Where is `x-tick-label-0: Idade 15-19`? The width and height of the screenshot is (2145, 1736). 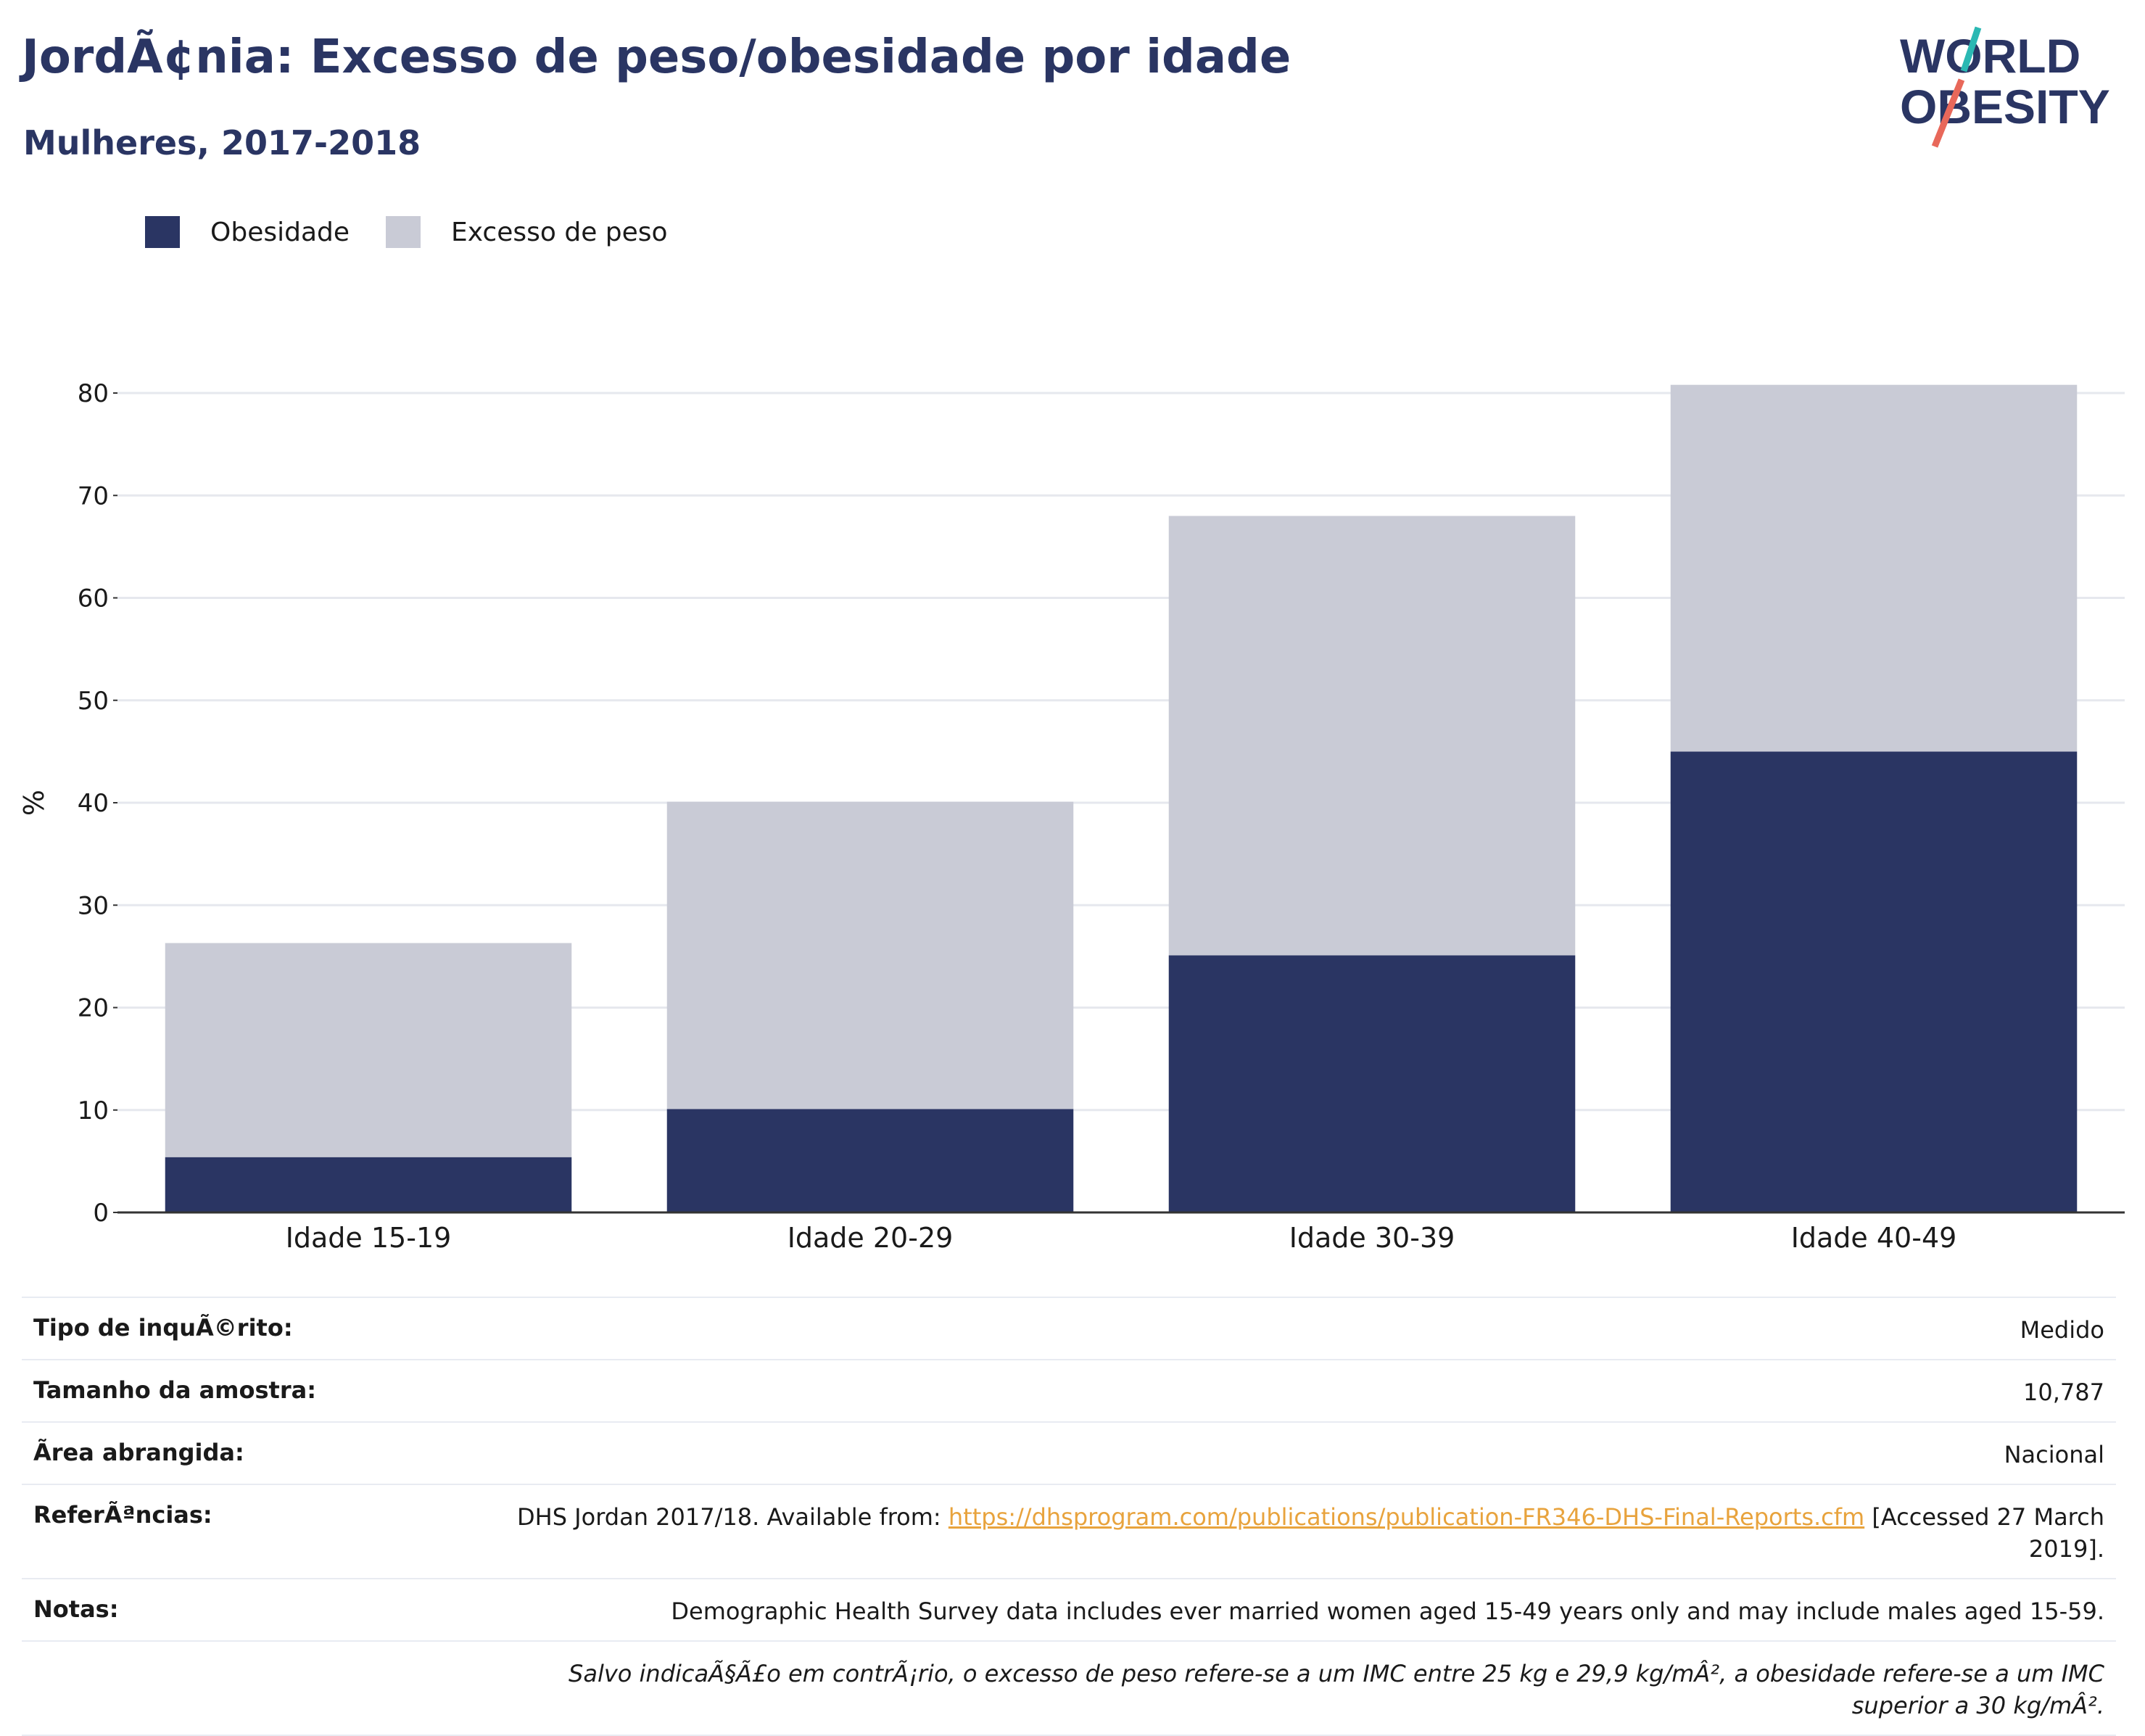
x-tick-label-0: Idade 15-19 is located at coordinates (369, 1238).